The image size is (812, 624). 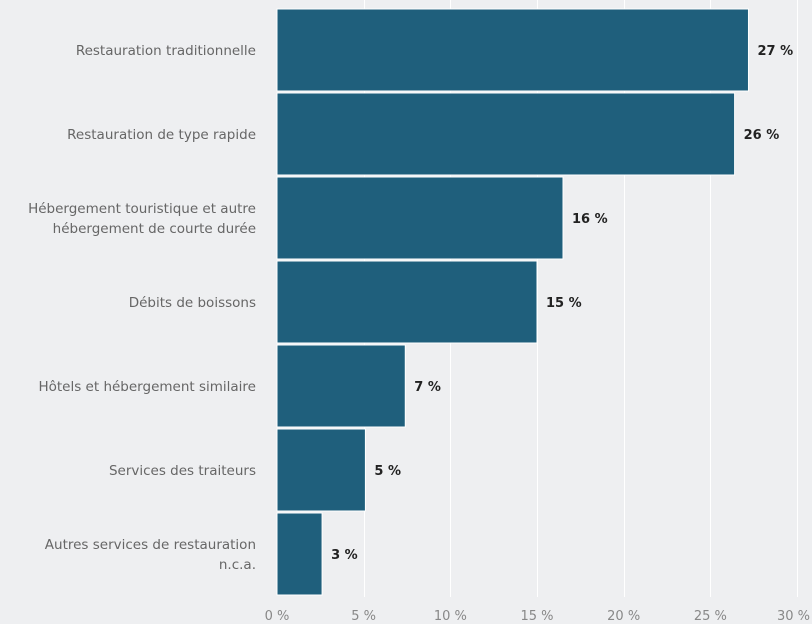 I want to click on data-label-3: 15 %, so click(x=564, y=303).